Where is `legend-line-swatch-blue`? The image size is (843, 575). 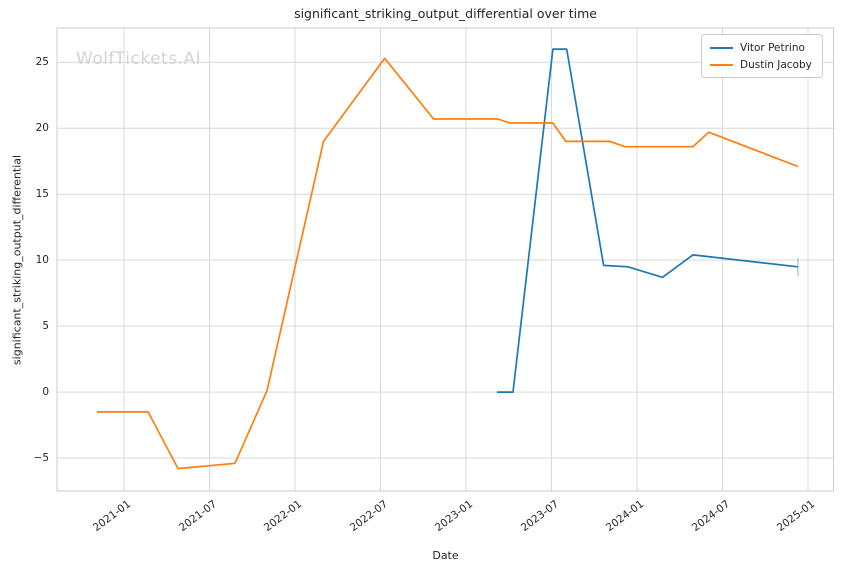
legend-line-swatch-blue is located at coordinates (721, 47).